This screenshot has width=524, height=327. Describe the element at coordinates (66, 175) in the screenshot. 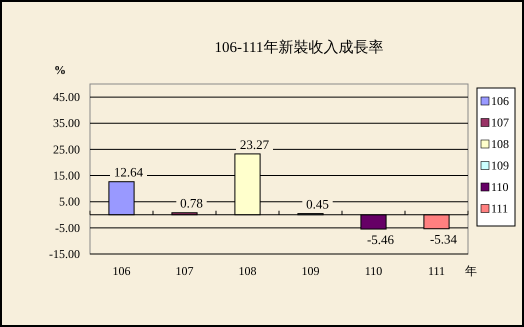

I see `y-tick-label: 15.00` at that location.